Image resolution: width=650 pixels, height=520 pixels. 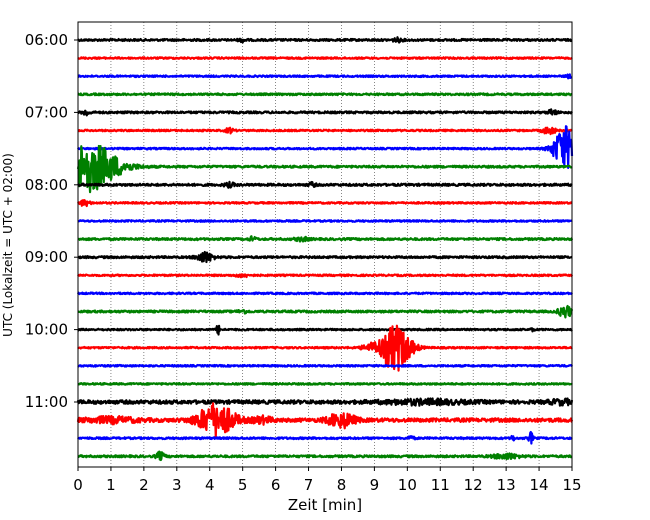 What do you see at coordinates (440, 485) in the screenshot?
I see `x-tick-label: 11` at bounding box center [440, 485].